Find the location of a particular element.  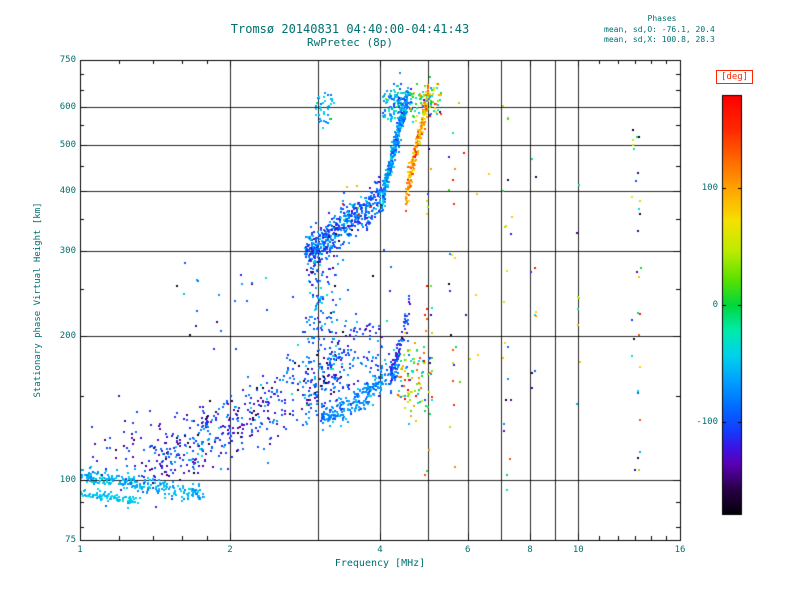

y-tick-label: 750 is located at coordinates (67, 60).